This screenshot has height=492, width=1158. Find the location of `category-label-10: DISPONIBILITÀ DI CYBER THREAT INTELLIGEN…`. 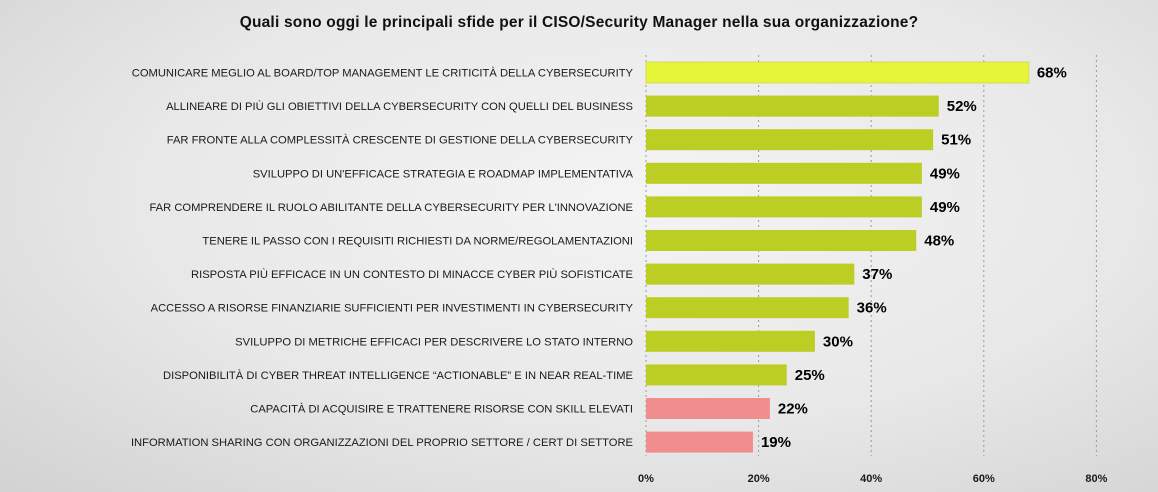

category-label-10: DISPONIBILITÀ DI CYBER THREAT INTELLIGEN… is located at coordinates (398, 375).